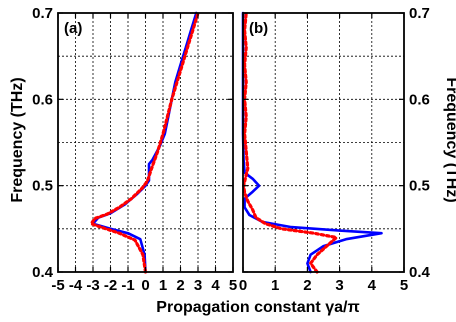 The width and height of the screenshot is (456, 322). Describe the element at coordinates (92, 285) in the screenshot. I see `x-tick-label: -3` at that location.